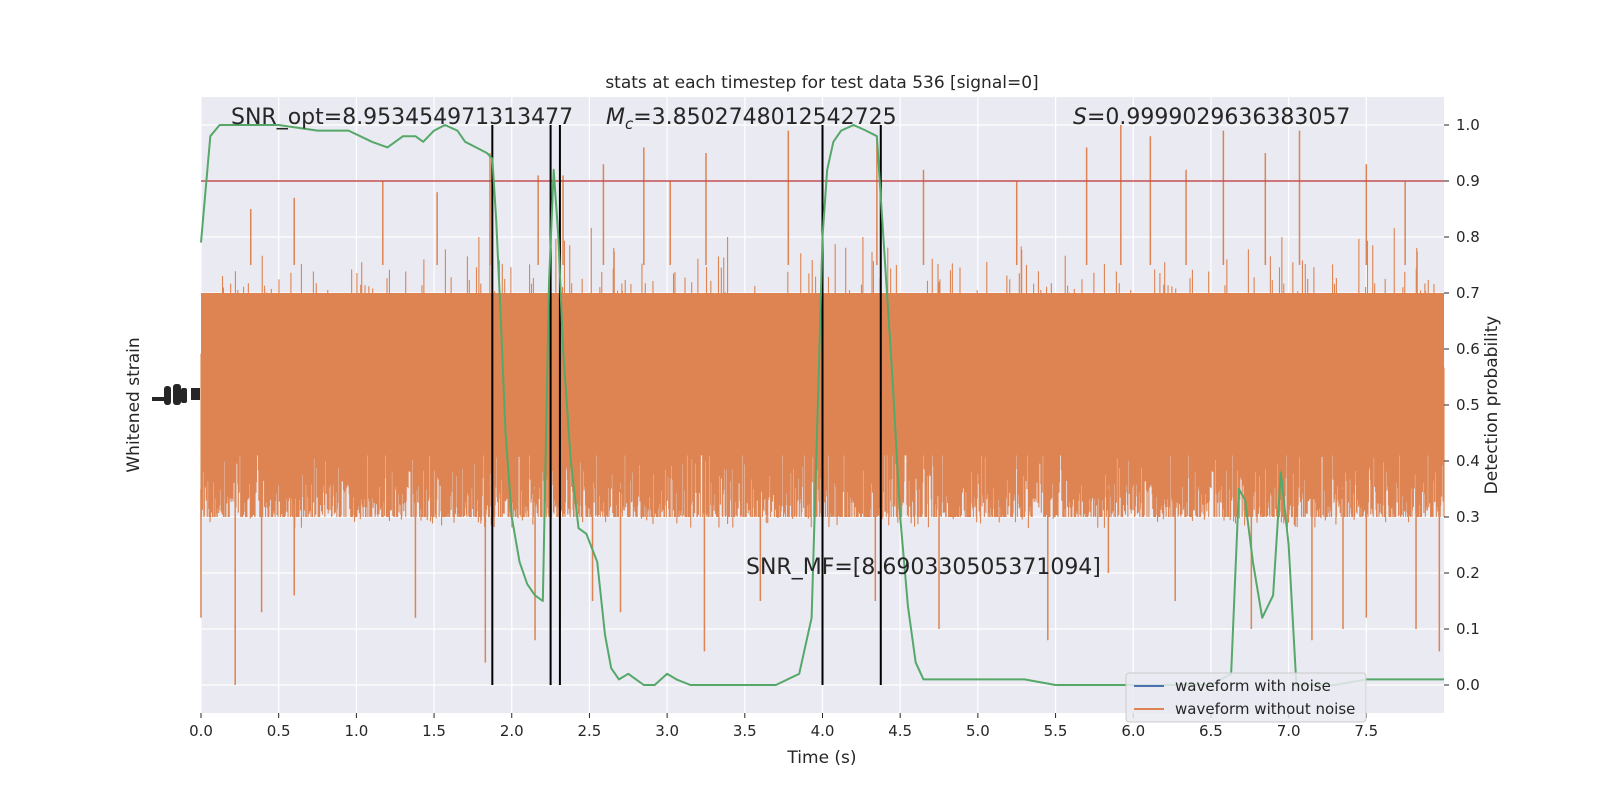 This screenshot has height=804, width=1600. Describe the element at coordinates (1468, 629) in the screenshot. I see `y-tick-label-right: 0.1` at that location.